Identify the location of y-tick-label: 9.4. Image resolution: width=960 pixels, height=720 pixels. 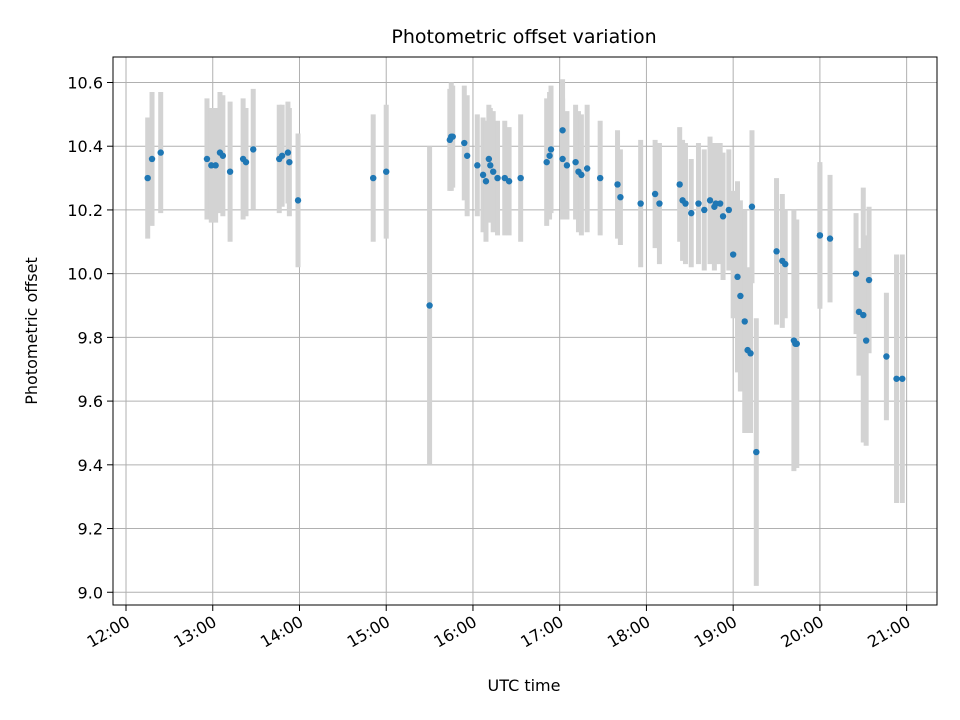
(90, 465).